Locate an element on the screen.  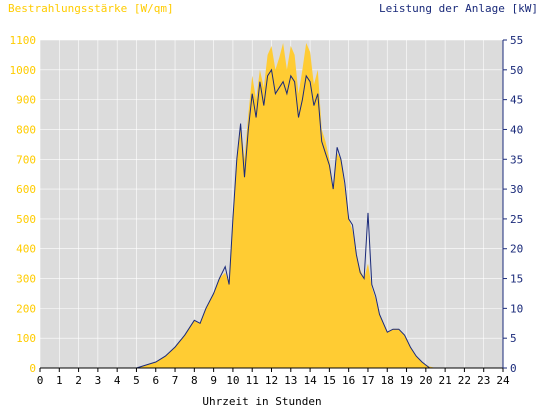
x-tick-label: 7 is located at coordinates (175, 380).